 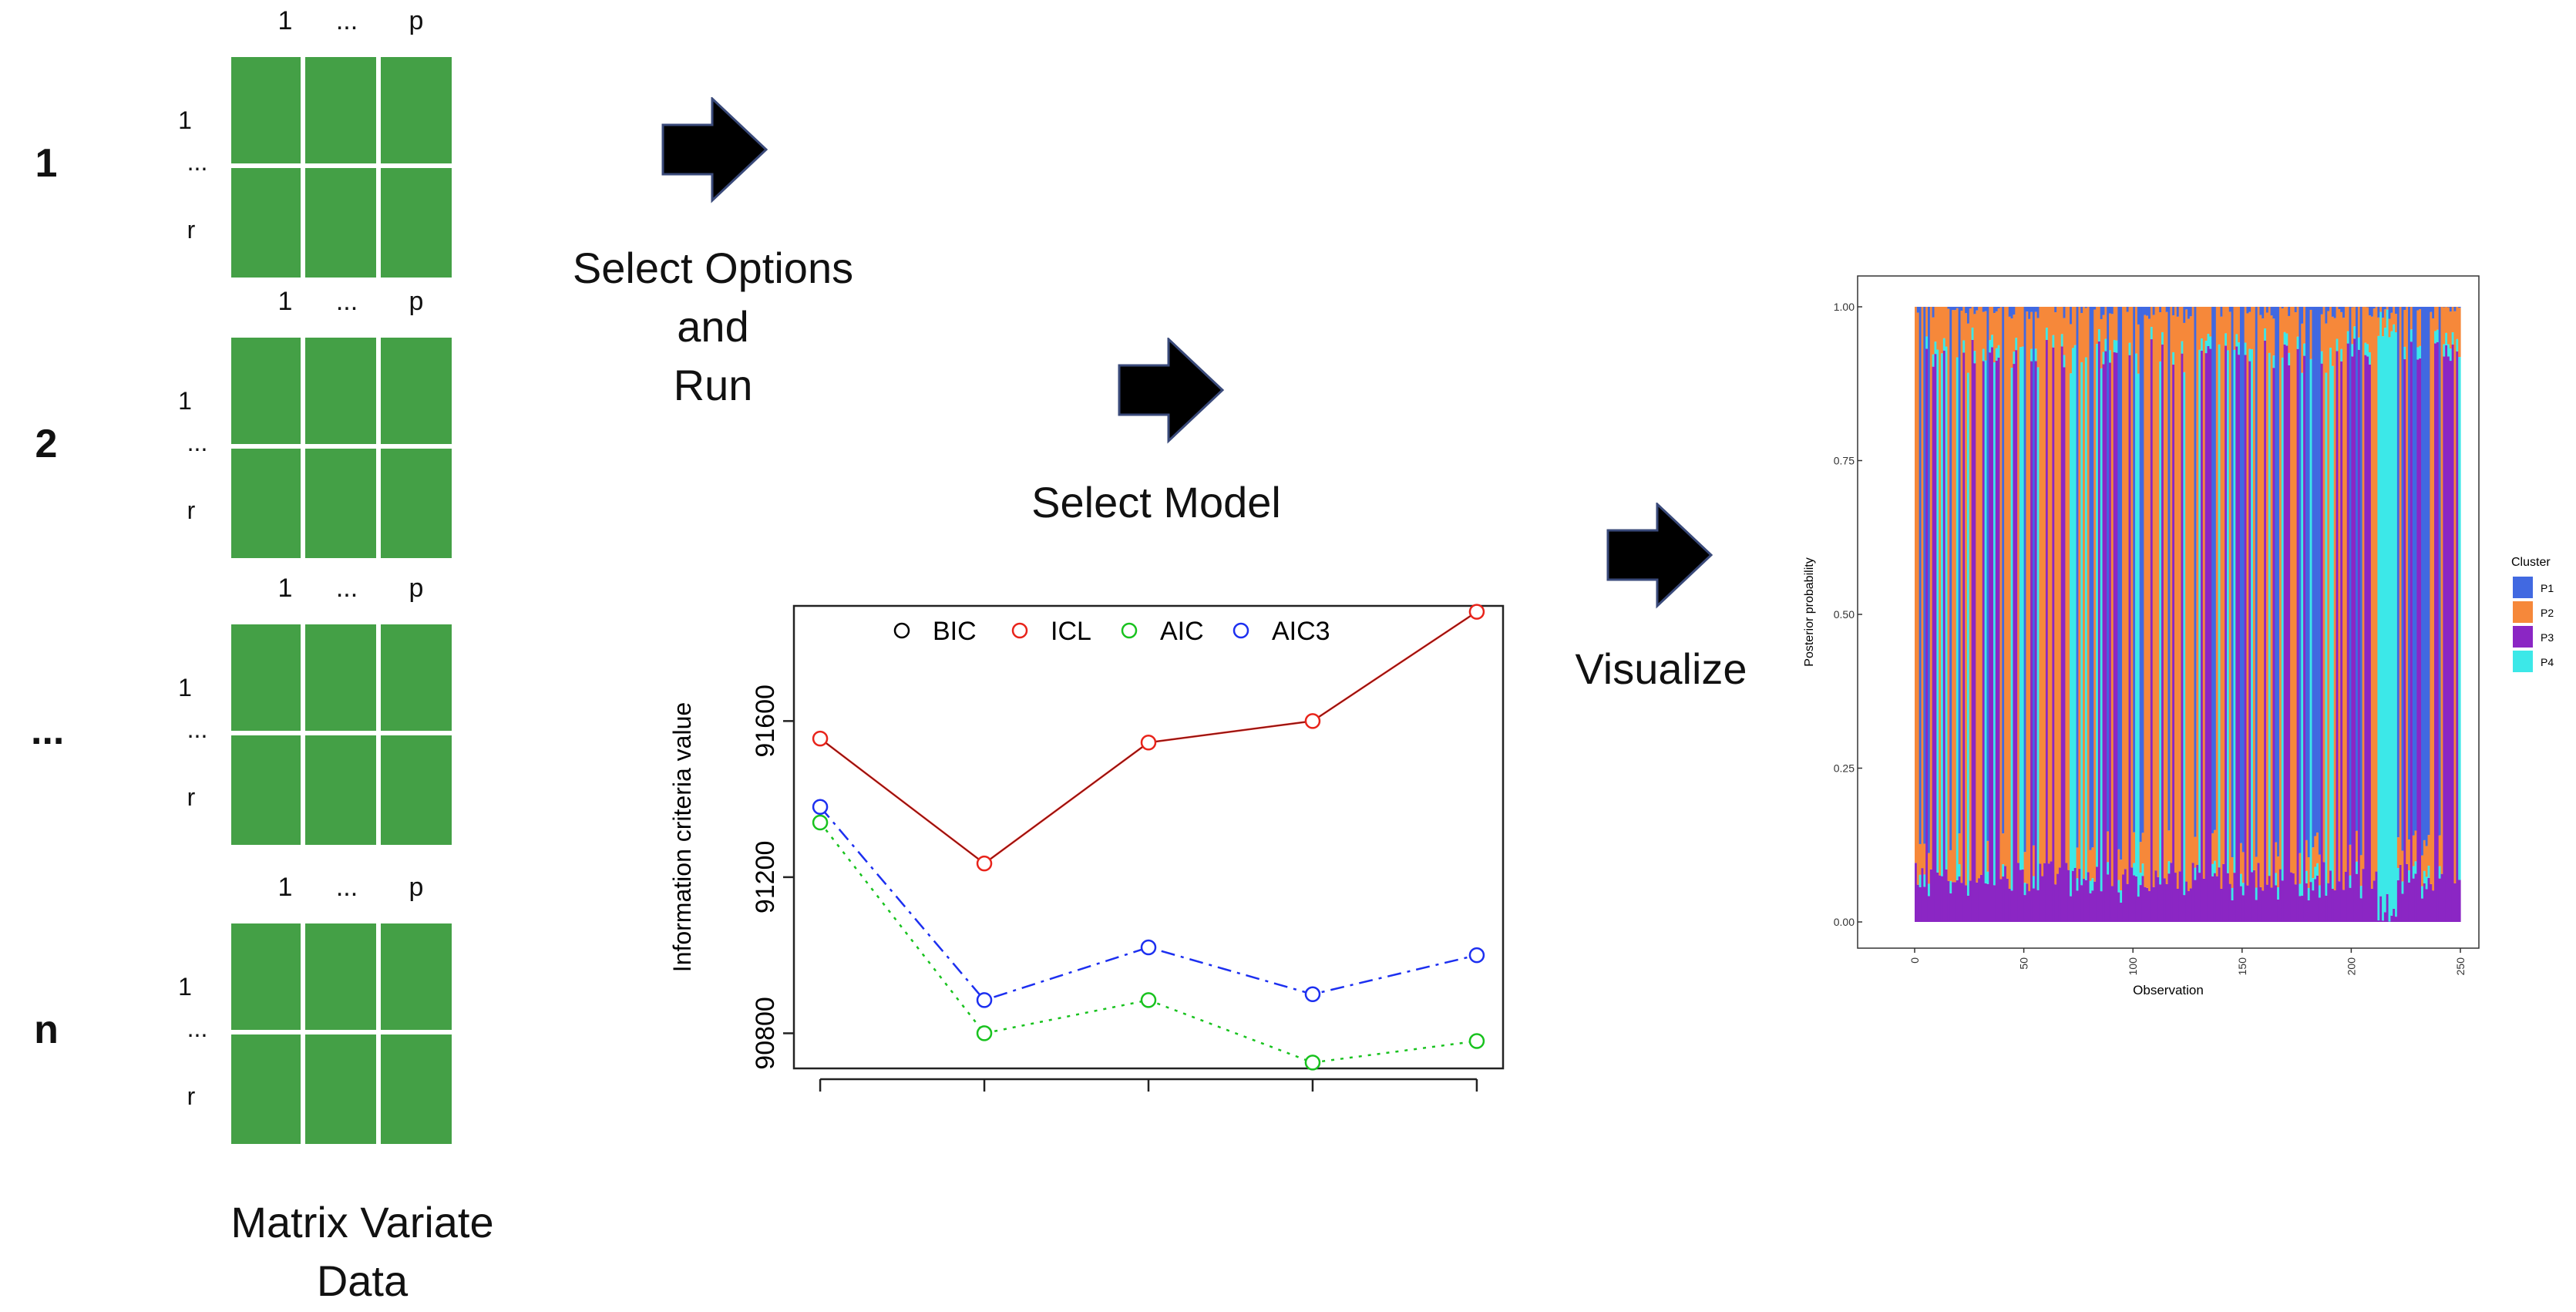 I want to click on legend-label-aic3: AIC3, so click(x=1301, y=632).